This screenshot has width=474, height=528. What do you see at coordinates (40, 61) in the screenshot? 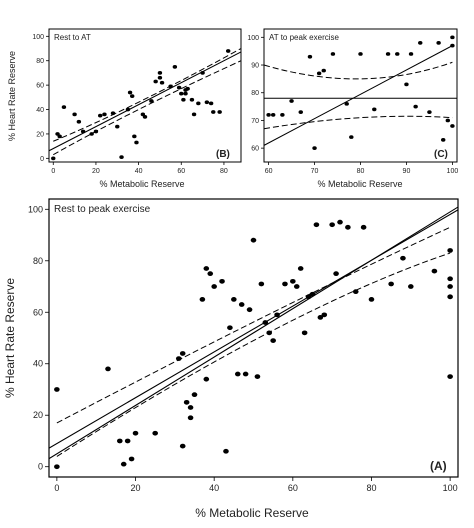
I see `y-tick-label: 80` at bounding box center [40, 61].